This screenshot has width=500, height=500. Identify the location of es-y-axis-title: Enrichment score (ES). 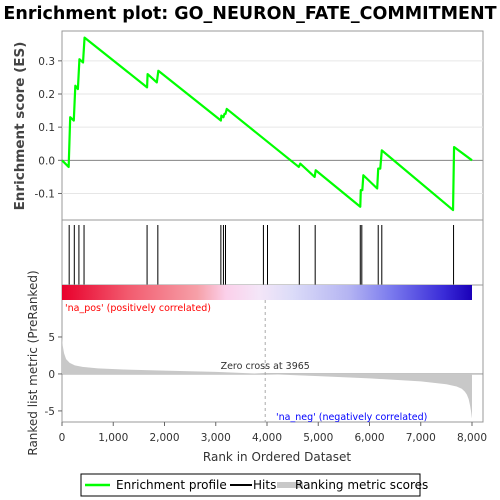
(20, 126).